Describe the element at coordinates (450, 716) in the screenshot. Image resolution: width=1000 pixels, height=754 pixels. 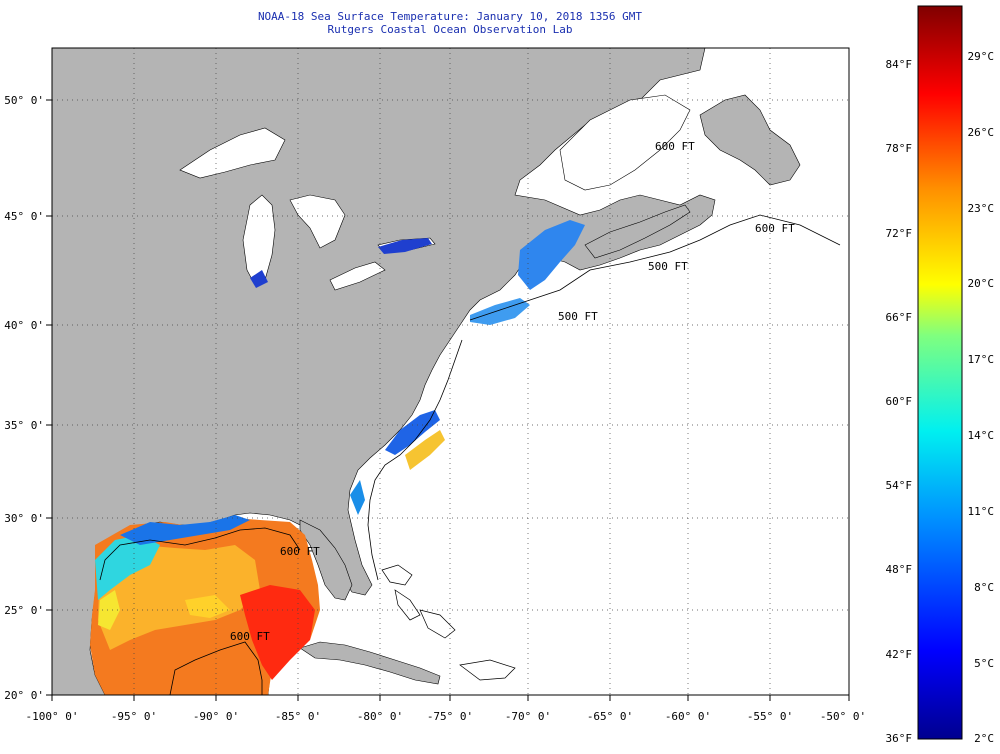
I see `x-tick-label: -75° 0'` at that location.